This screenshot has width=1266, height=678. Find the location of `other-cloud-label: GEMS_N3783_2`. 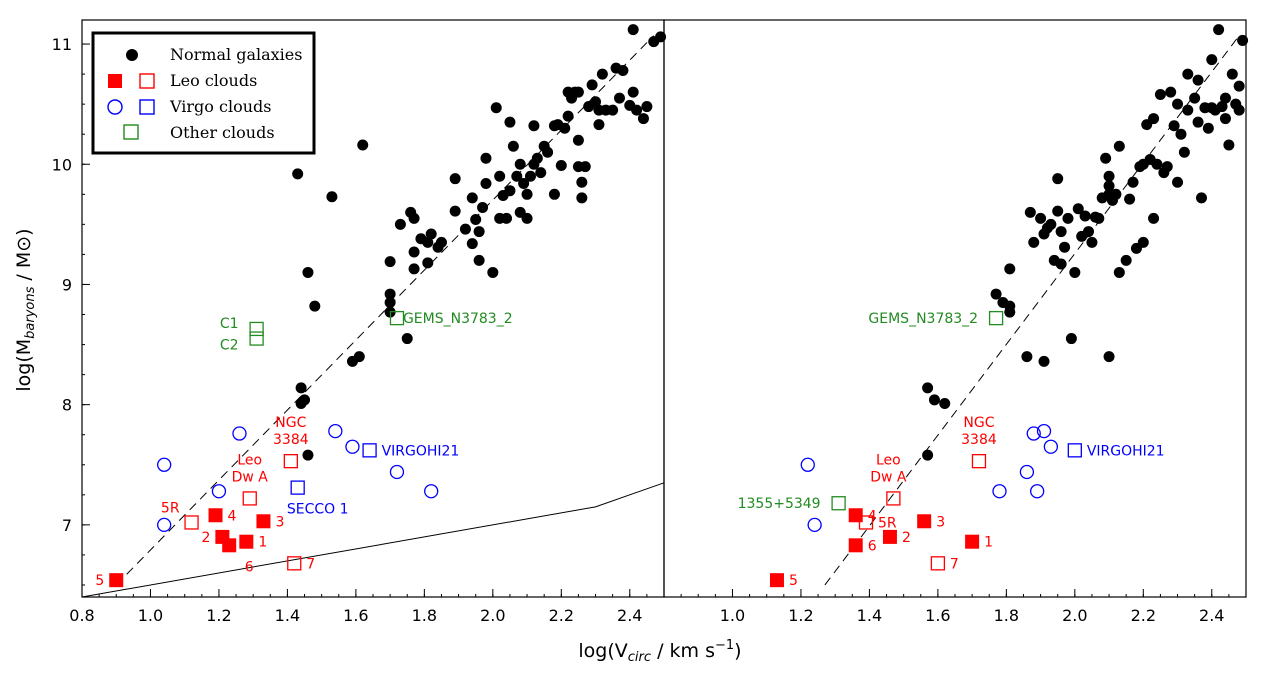

other-cloud-label: GEMS_N3783_2 is located at coordinates (923, 319).